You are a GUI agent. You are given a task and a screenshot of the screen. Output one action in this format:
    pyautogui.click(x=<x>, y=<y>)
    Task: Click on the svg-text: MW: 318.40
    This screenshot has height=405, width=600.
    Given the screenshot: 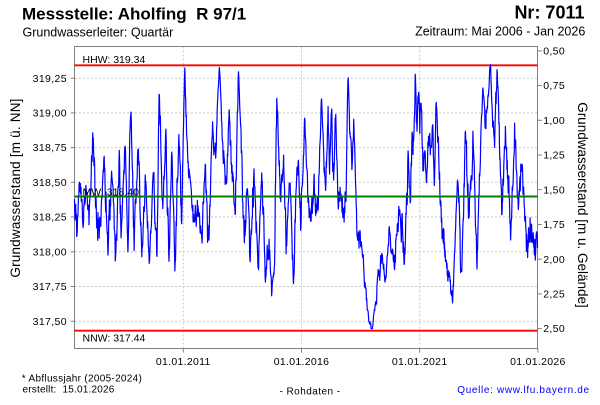 What is the action you would take?
    pyautogui.click(x=111, y=192)
    